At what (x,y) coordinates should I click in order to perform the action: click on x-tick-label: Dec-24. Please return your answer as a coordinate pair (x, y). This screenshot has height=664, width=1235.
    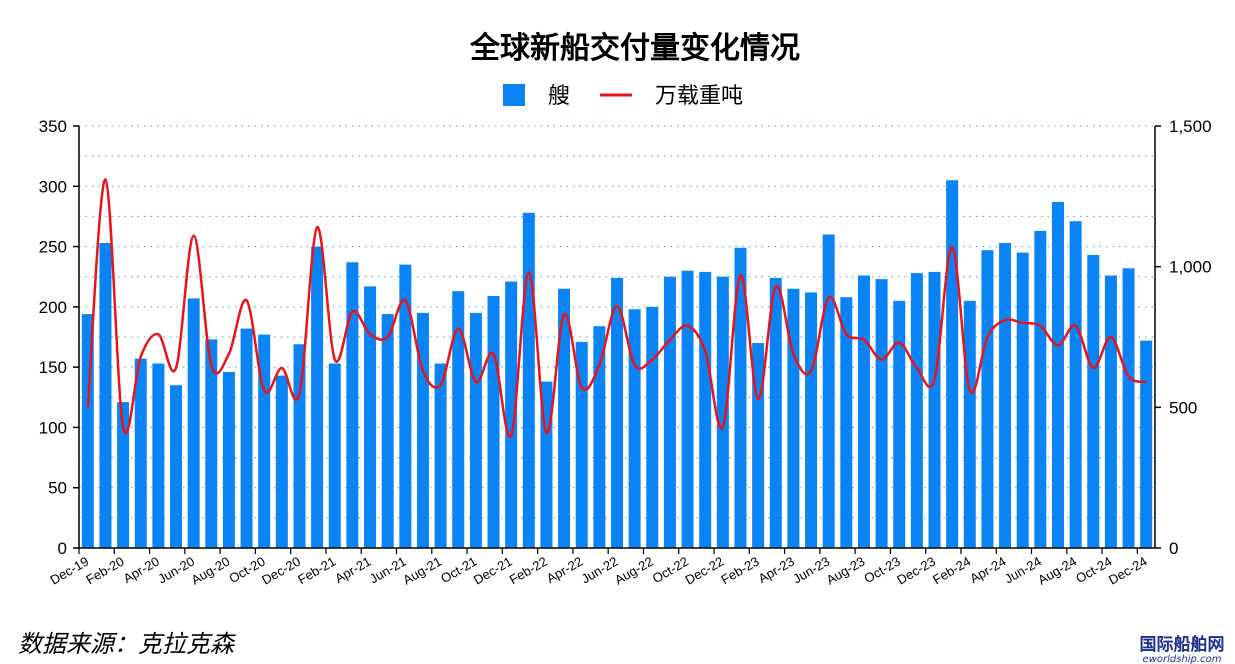
    Looking at the image, I should click on (1128, 571).